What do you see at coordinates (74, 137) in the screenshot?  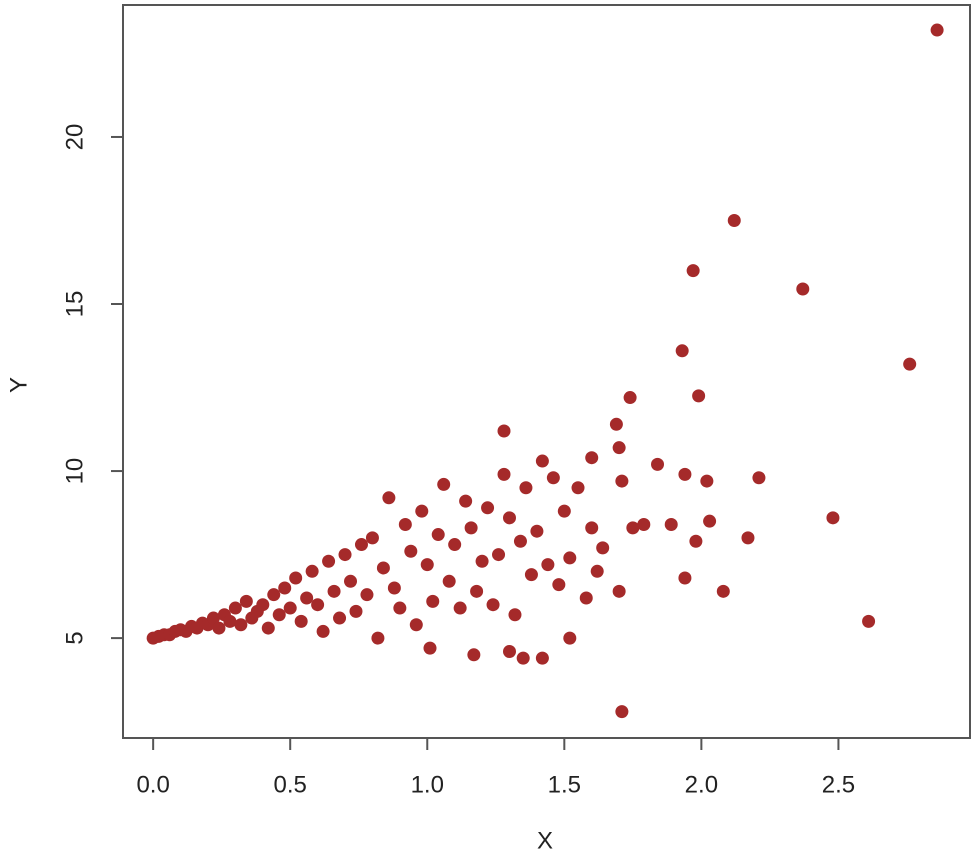 I see `y-tick-label: 20` at bounding box center [74, 137].